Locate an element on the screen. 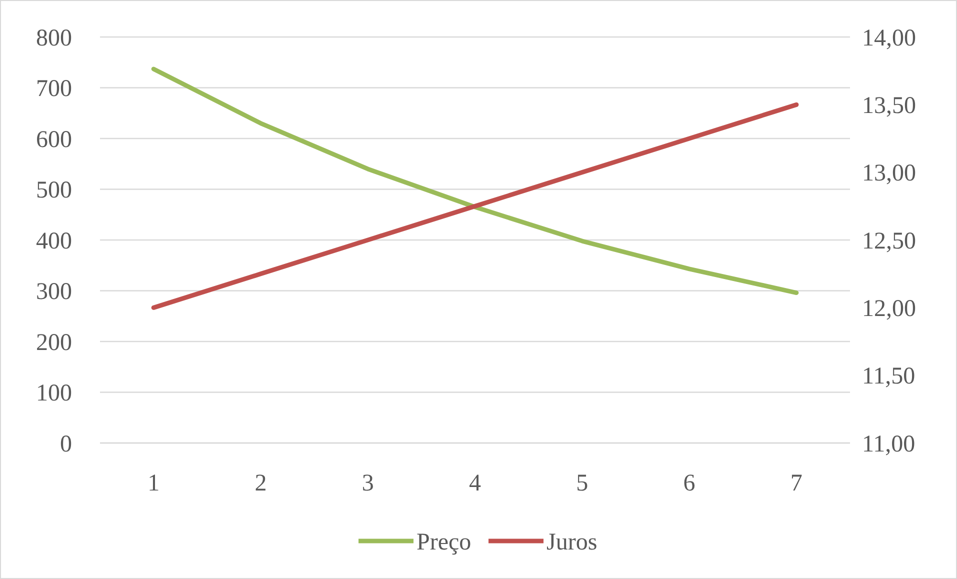  x-tick-label: 2 is located at coordinates (260, 483).